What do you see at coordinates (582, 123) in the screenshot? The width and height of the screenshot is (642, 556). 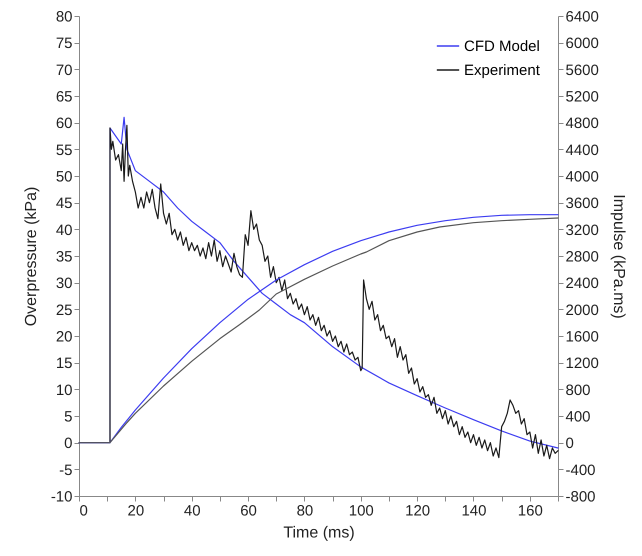 I see `y2-tick-label: 4800` at bounding box center [582, 123].